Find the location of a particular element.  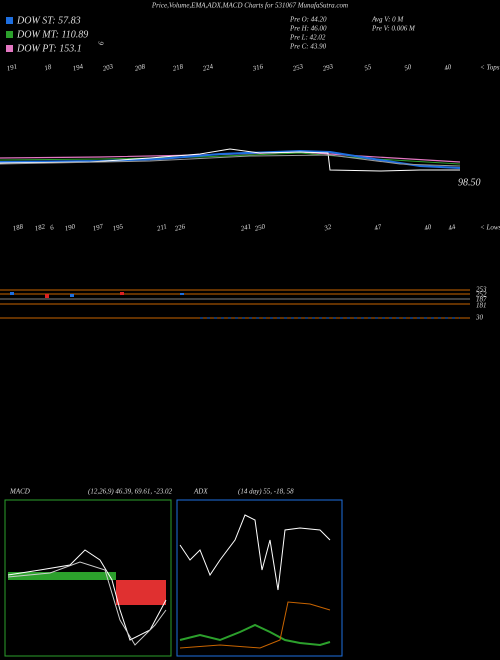

top-label: 18 is located at coordinates (47, 68).